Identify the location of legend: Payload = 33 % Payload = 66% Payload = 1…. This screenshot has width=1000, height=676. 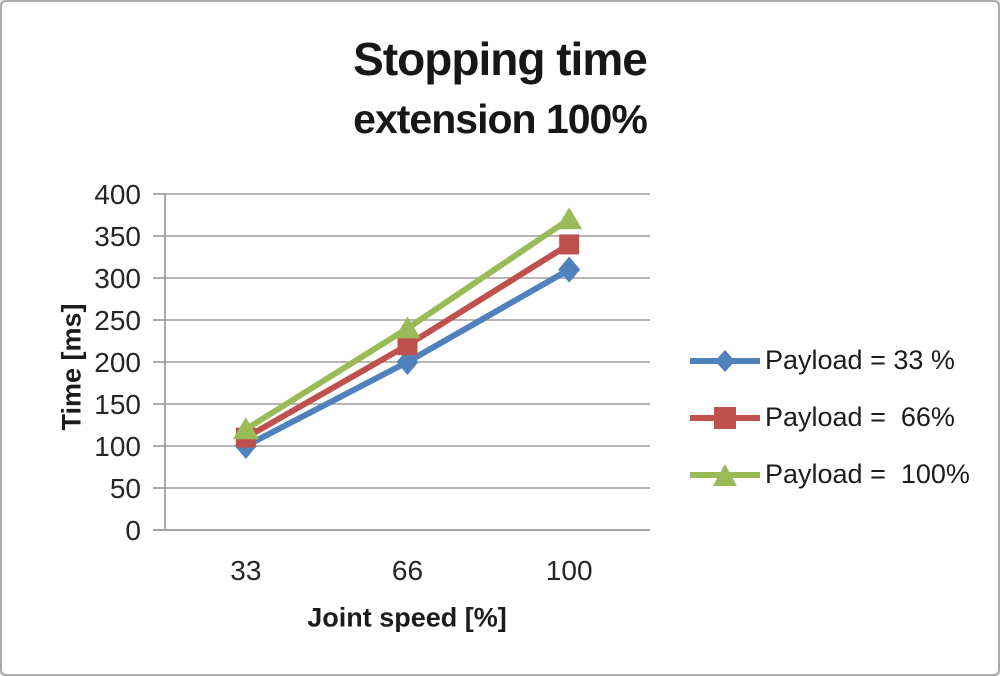
(840, 417).